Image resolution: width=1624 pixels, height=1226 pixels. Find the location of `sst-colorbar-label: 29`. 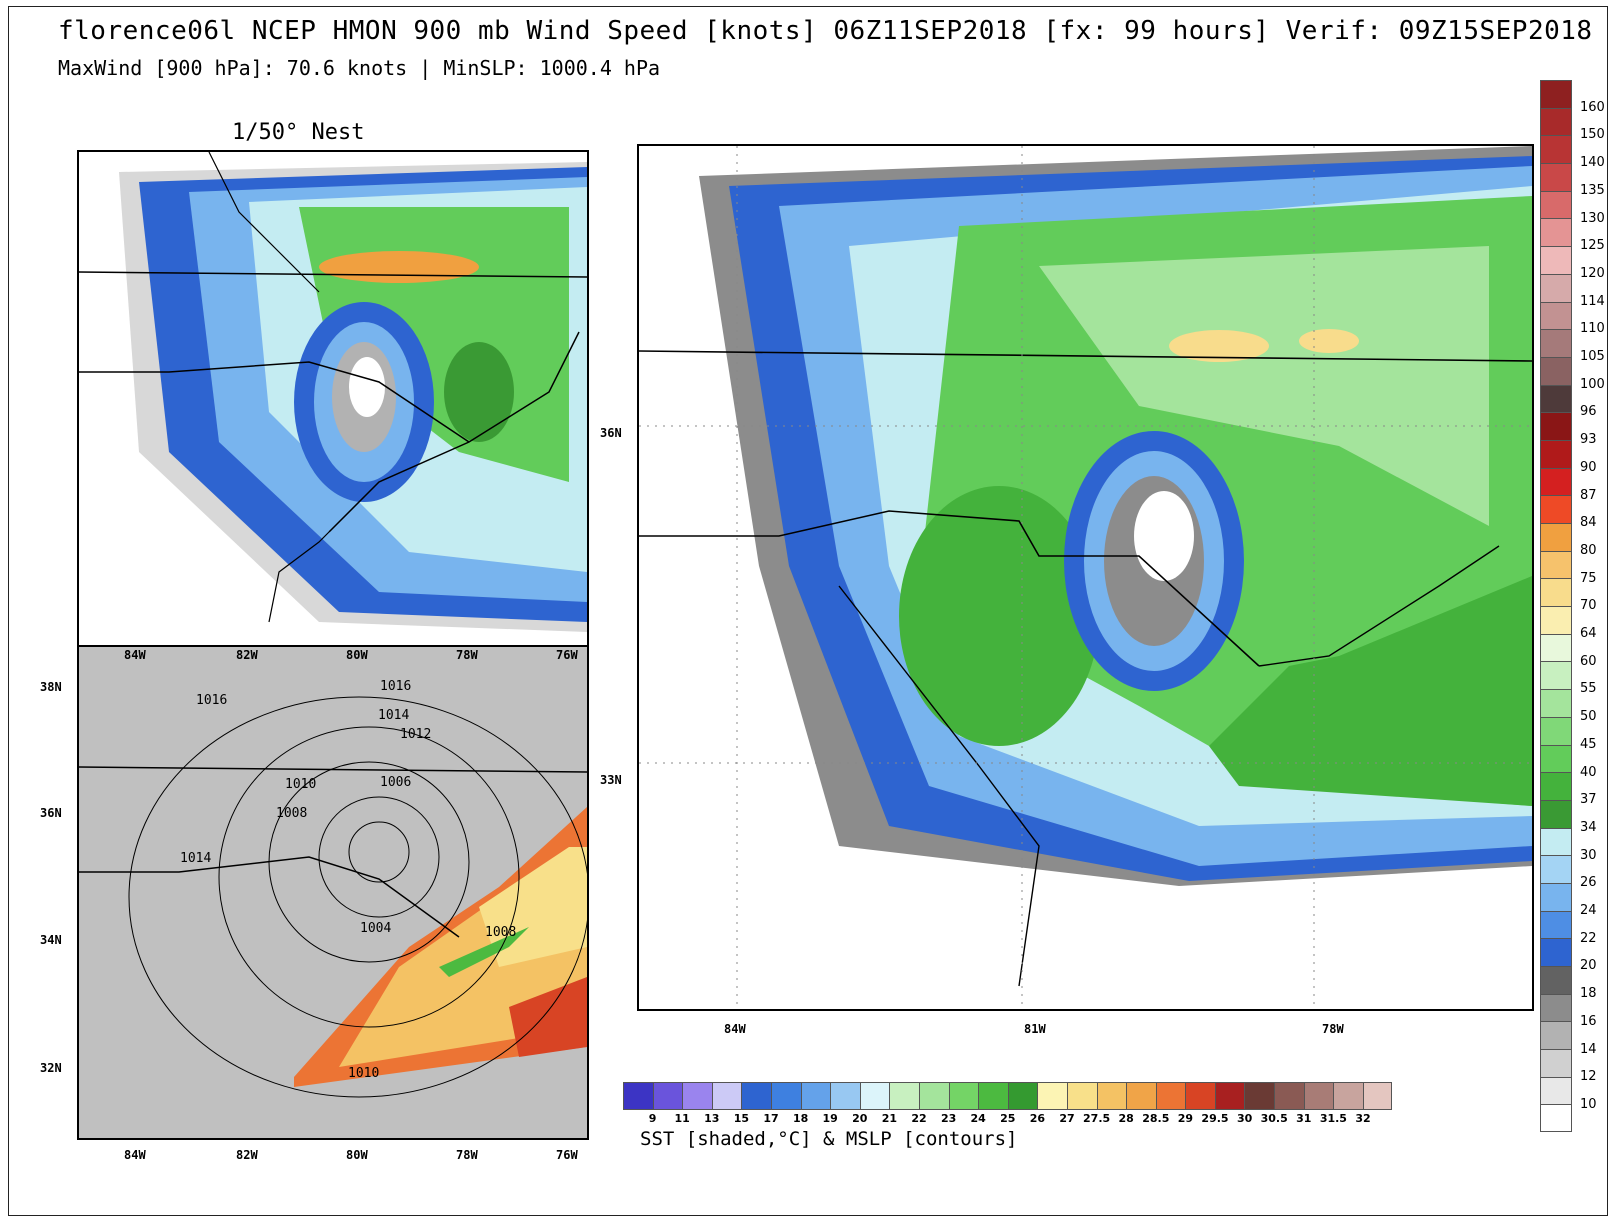

sst-colorbar-label: 29 is located at coordinates (1185, 1118).